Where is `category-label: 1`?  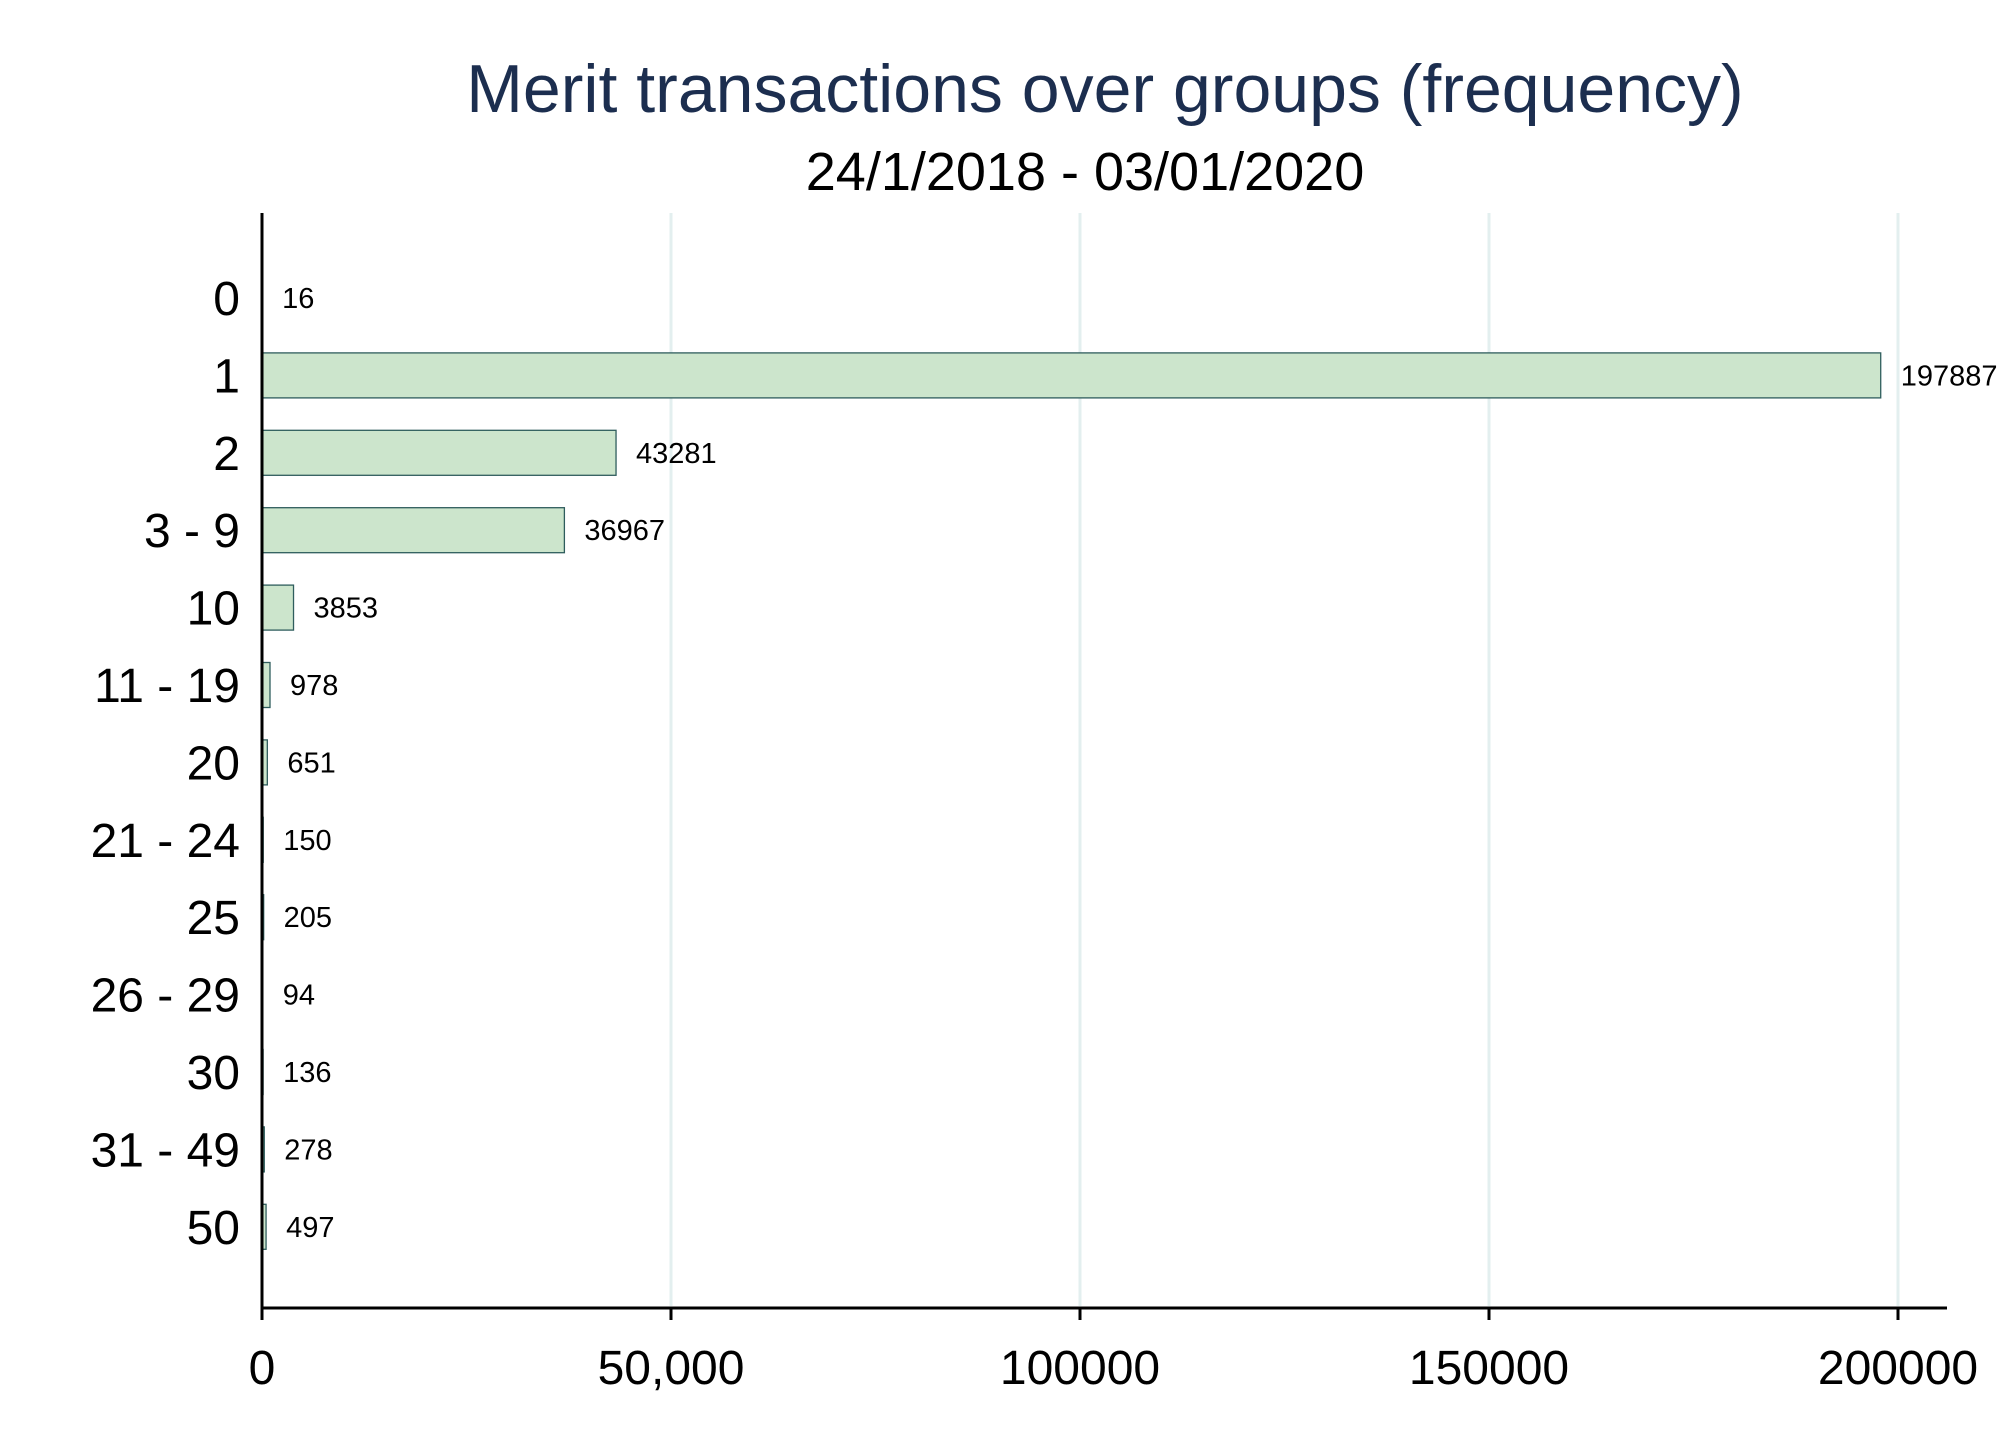 category-label: 1 is located at coordinates (226, 376).